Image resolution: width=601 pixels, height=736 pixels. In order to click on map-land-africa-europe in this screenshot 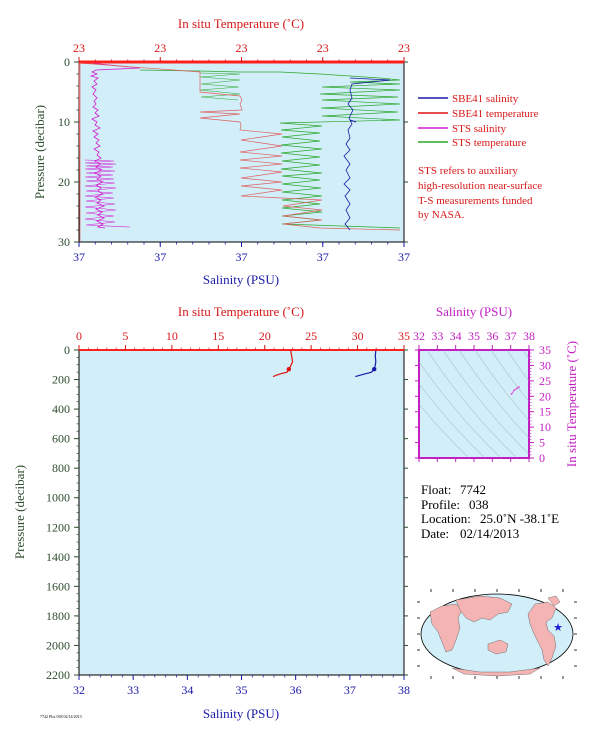, I will do `click(446, 628)`.